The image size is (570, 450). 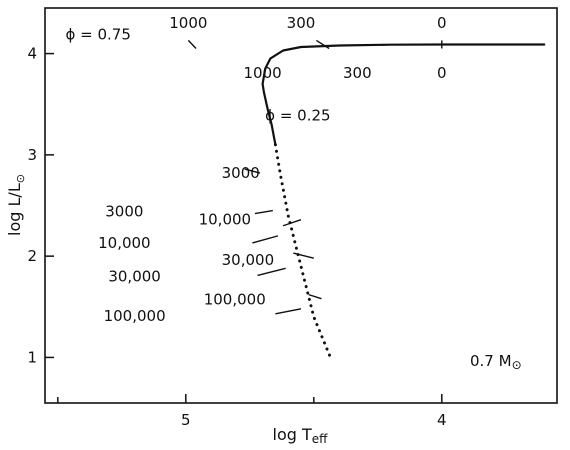 I want to click on y-tick-label: 3, so click(x=32, y=155).